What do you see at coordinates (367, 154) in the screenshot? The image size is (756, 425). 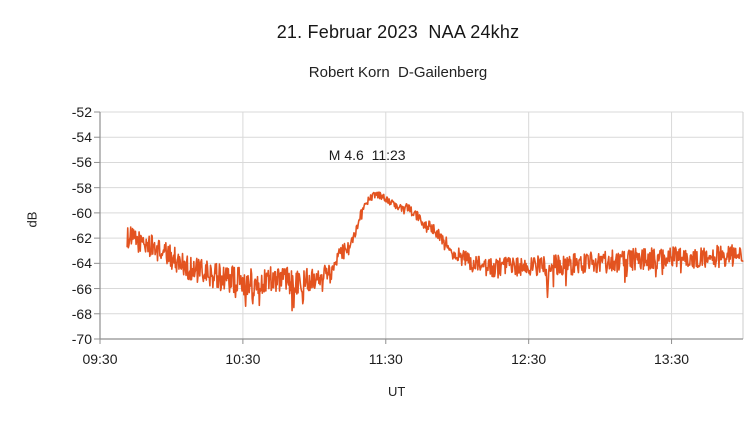 I see `flare-annotation: M 4.6 11:23` at bounding box center [367, 154].